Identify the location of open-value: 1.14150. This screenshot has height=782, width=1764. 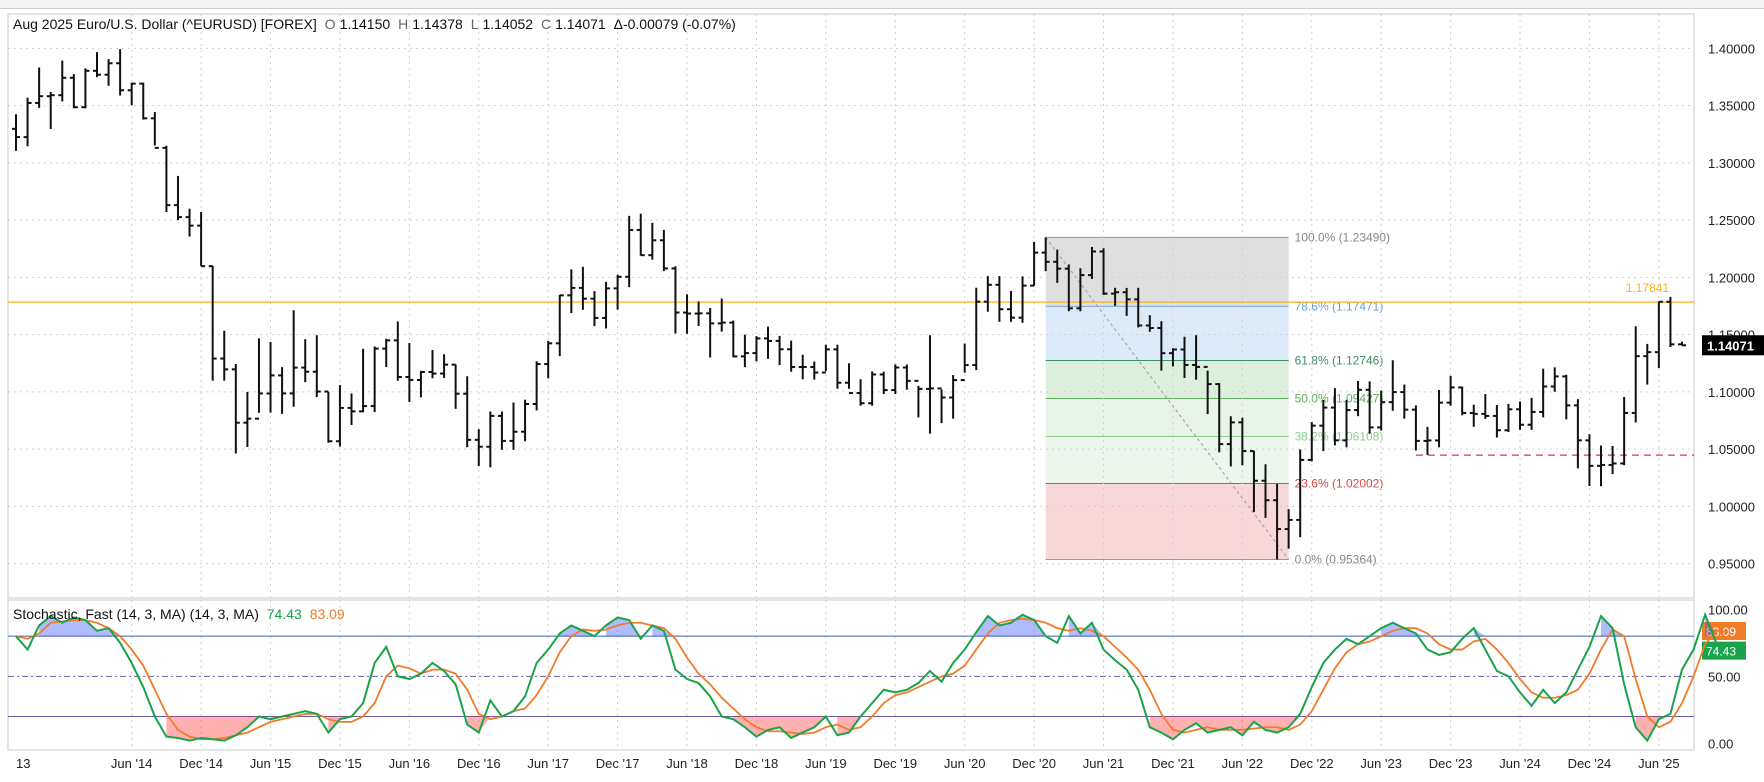
(365, 24).